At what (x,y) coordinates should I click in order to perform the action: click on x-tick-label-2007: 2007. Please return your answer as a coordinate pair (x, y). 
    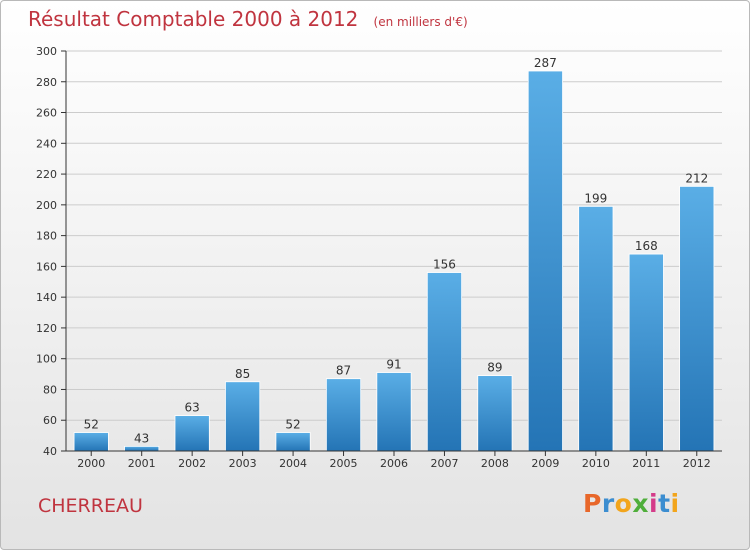
    Looking at the image, I should click on (444, 463).